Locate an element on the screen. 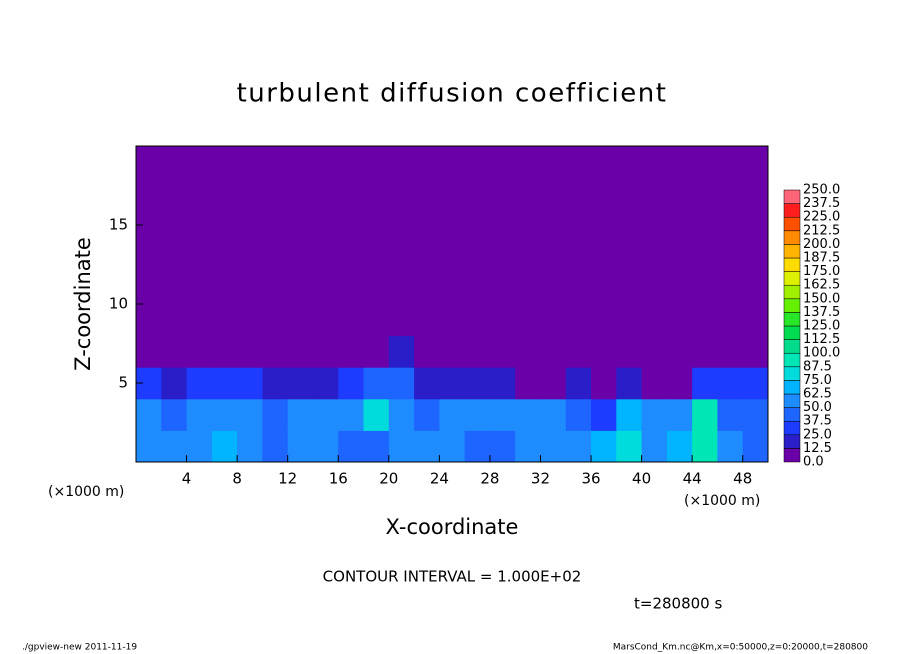  colorbar-label: 250.0 is located at coordinates (821, 190).